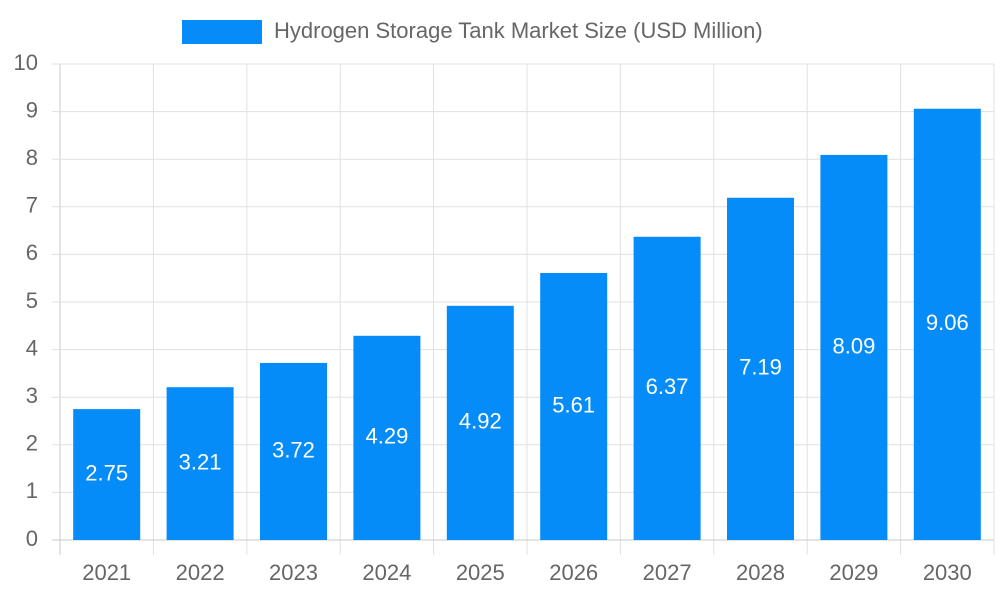  What do you see at coordinates (32, 395) in the screenshot?
I see `y-tick-label: 3` at bounding box center [32, 395].